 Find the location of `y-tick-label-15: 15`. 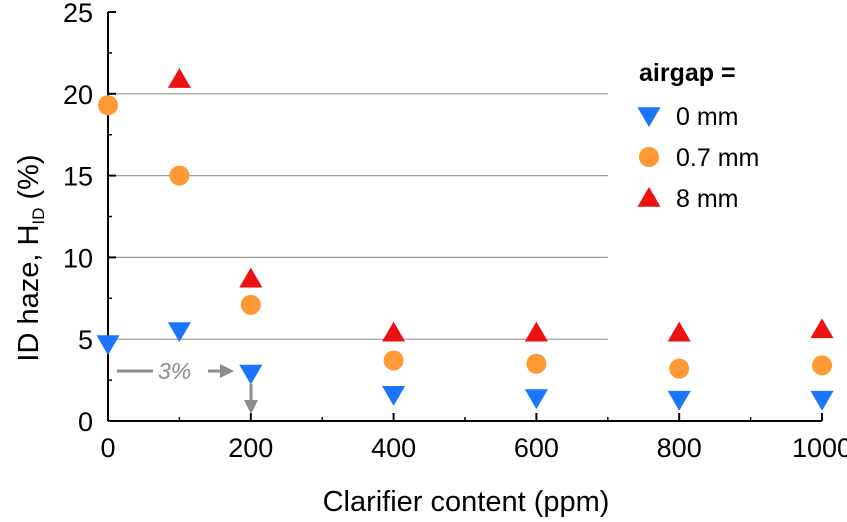

y-tick-label-15: 15 is located at coordinates (78, 177).